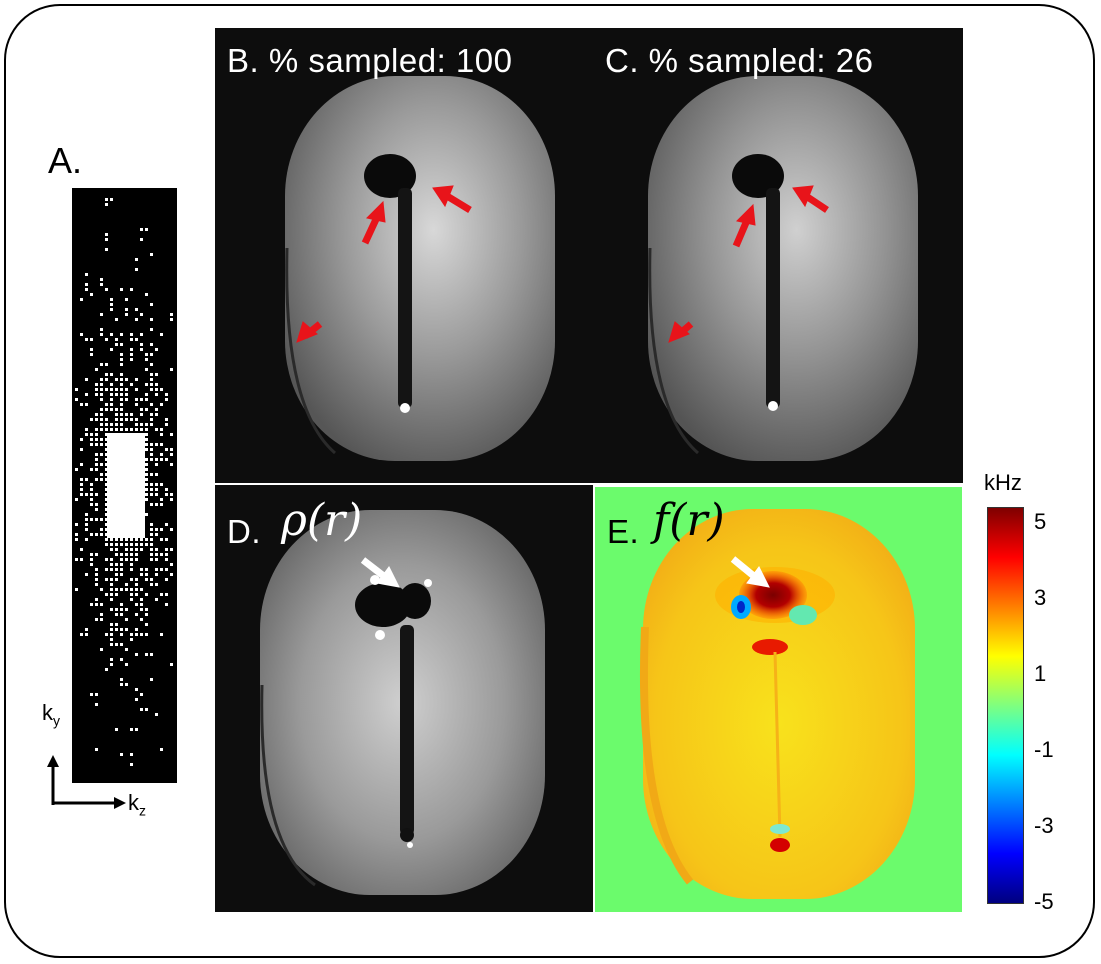  What do you see at coordinates (739, 60) in the screenshot?
I see `panel-c-title: C. % sampled: 26` at bounding box center [739, 60].